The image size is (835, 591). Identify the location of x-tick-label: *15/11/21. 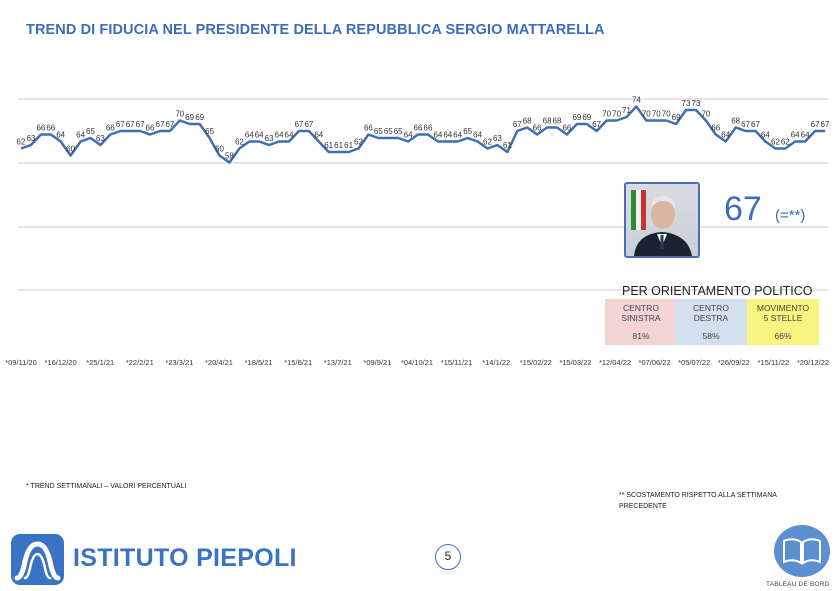
(457, 362).